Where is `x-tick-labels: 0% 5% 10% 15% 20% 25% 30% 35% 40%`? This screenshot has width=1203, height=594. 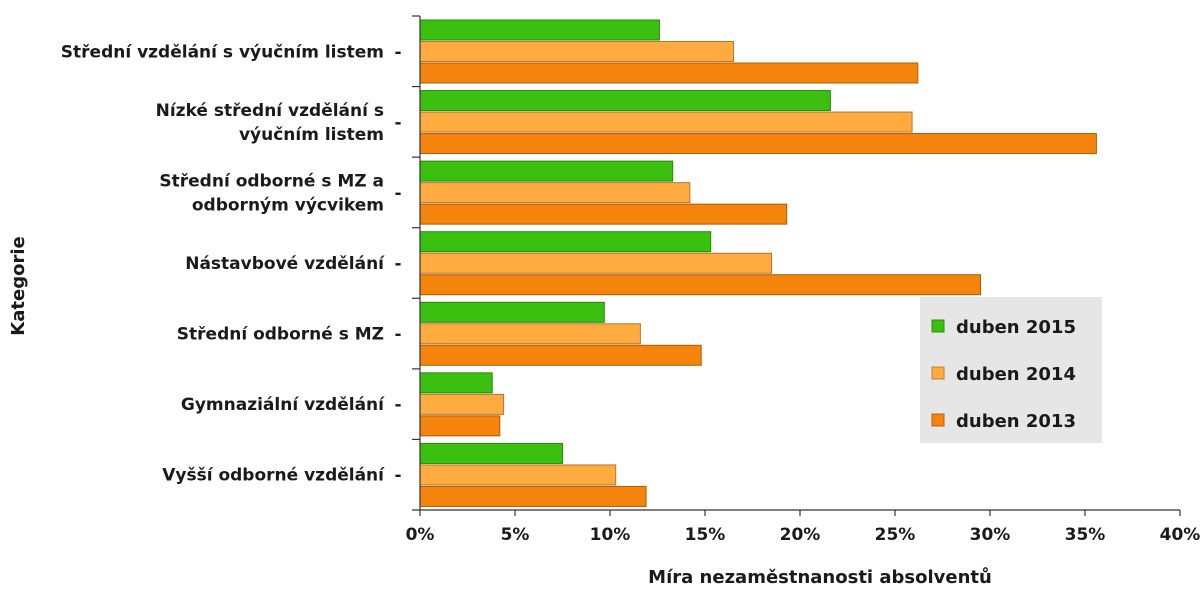
x-tick-labels: 0% 5% 10% 15% 20% 25% 30% 35% 40% is located at coordinates (803, 535).